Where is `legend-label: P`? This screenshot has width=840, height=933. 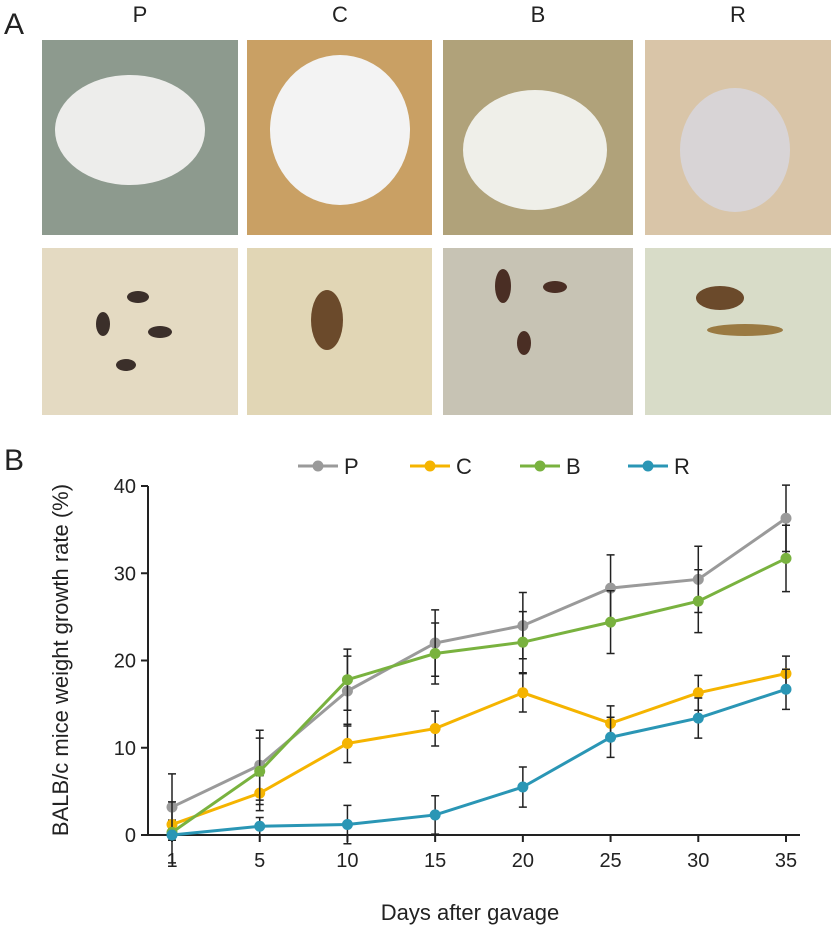 legend-label: P is located at coordinates (351, 466).